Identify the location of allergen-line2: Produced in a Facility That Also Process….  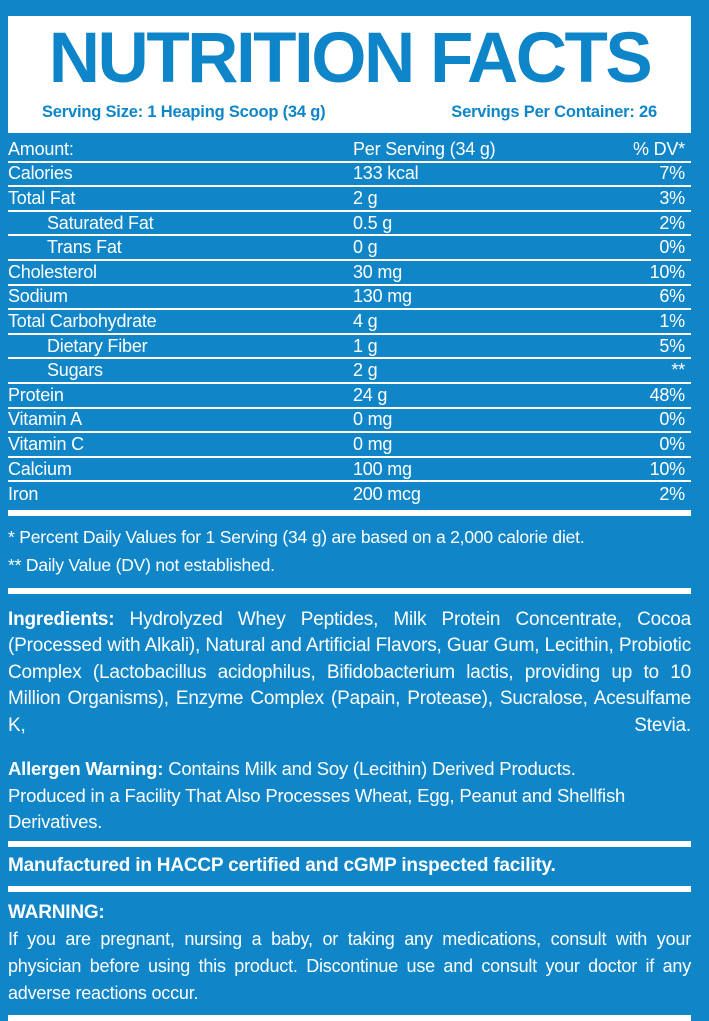
(317, 808).